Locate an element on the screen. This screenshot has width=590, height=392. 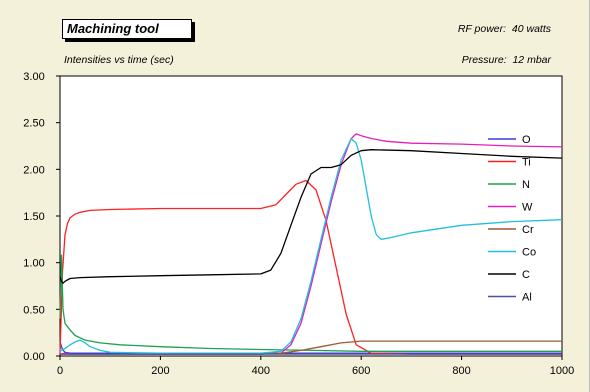
legend-label-c: C is located at coordinates (526, 275).